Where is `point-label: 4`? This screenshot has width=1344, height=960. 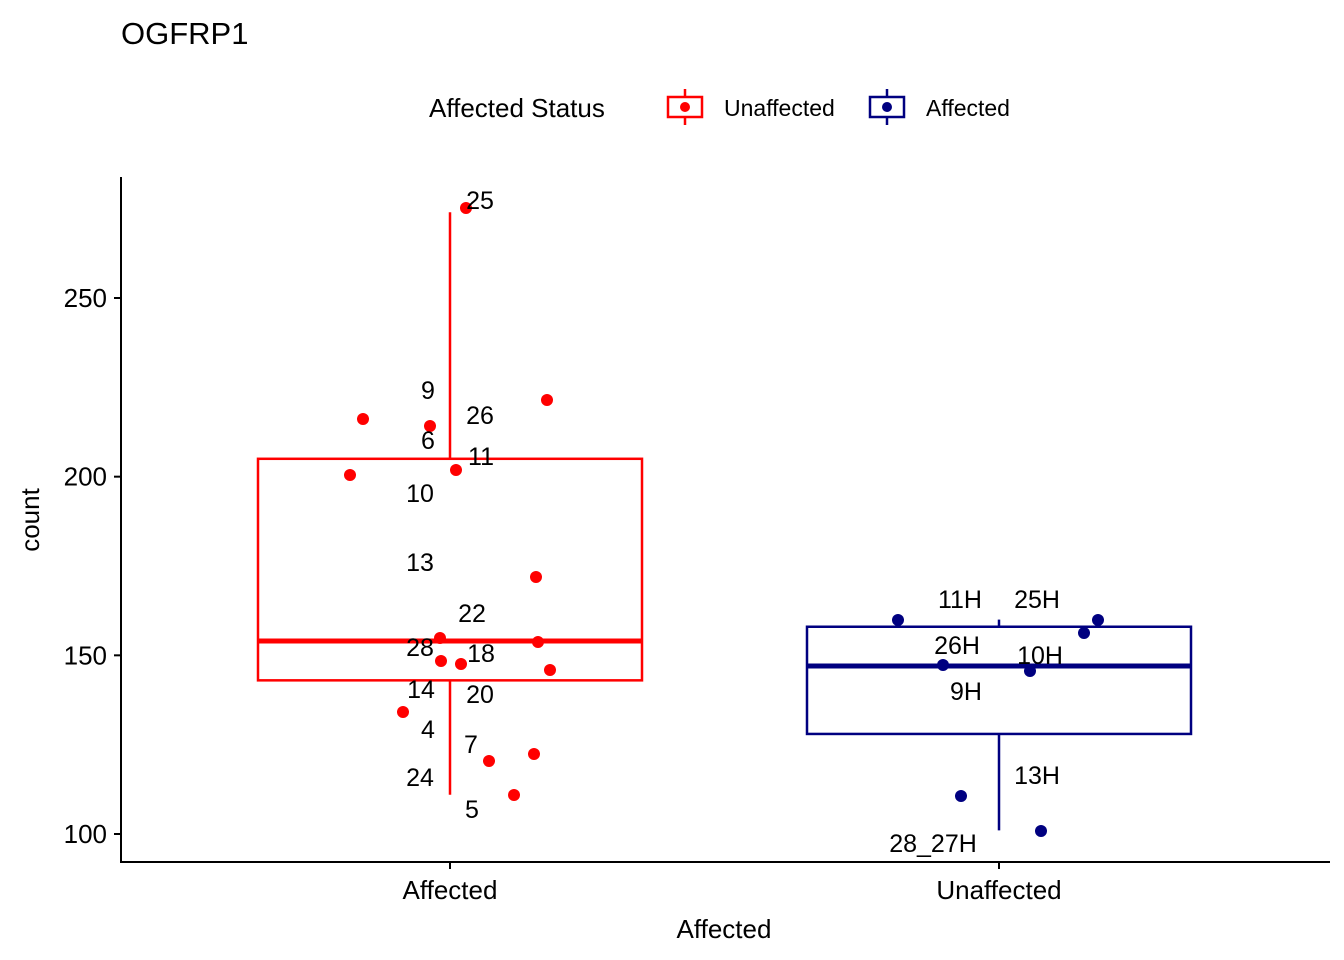 point-label: 4 is located at coordinates (428, 730).